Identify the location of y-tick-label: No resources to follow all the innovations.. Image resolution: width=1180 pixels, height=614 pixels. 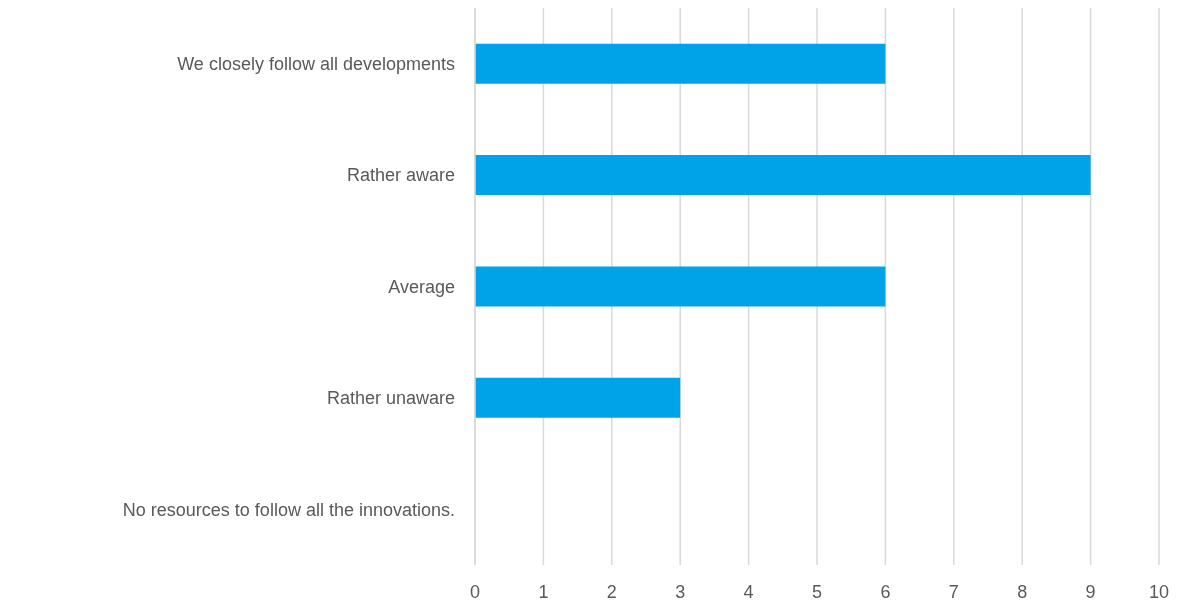
(288, 509).